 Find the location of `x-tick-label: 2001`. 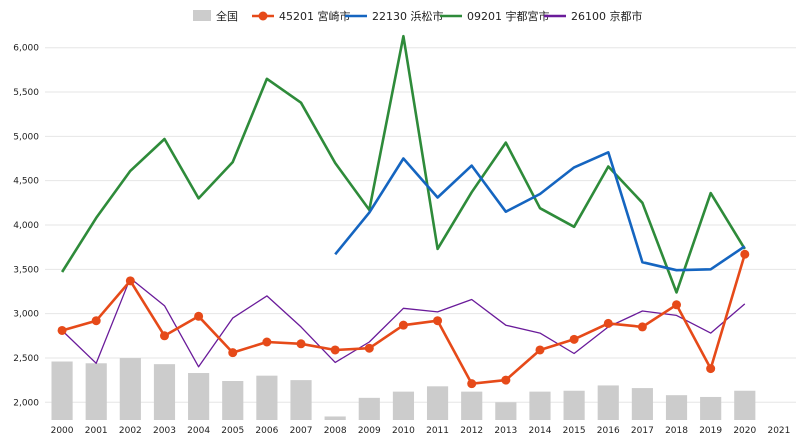

x-tick-label: 2001 is located at coordinates (96, 431).